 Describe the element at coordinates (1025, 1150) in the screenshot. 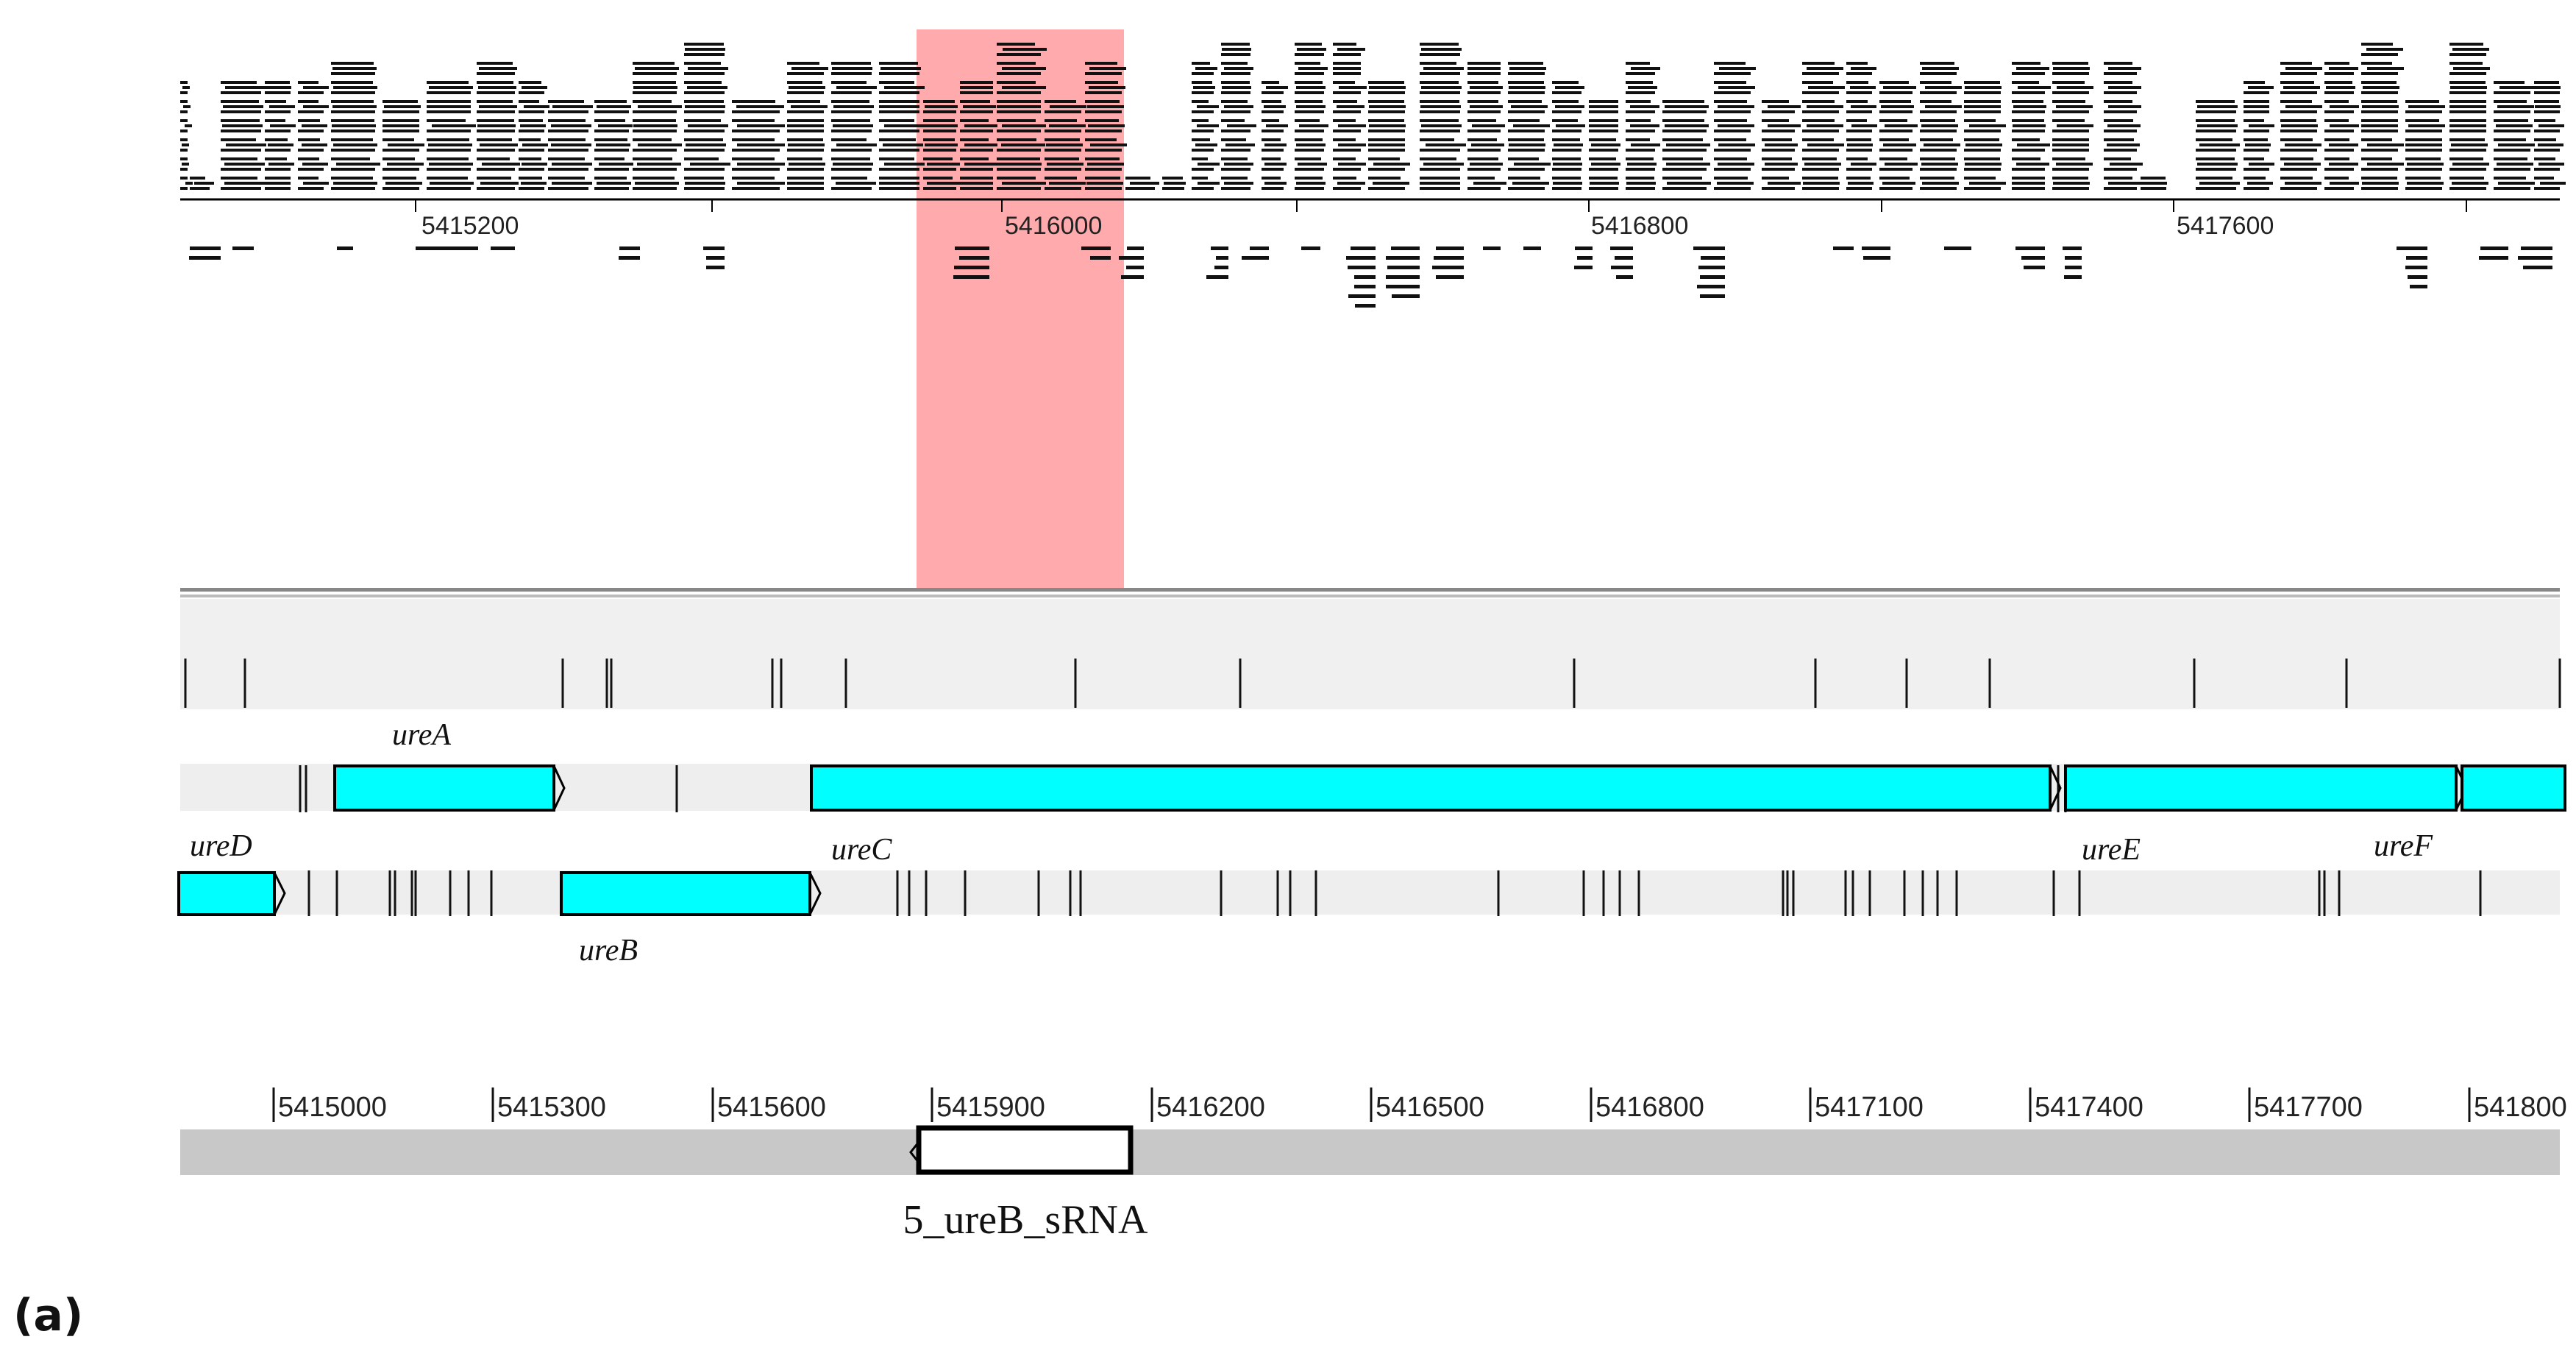

I see `srna-box` at that location.